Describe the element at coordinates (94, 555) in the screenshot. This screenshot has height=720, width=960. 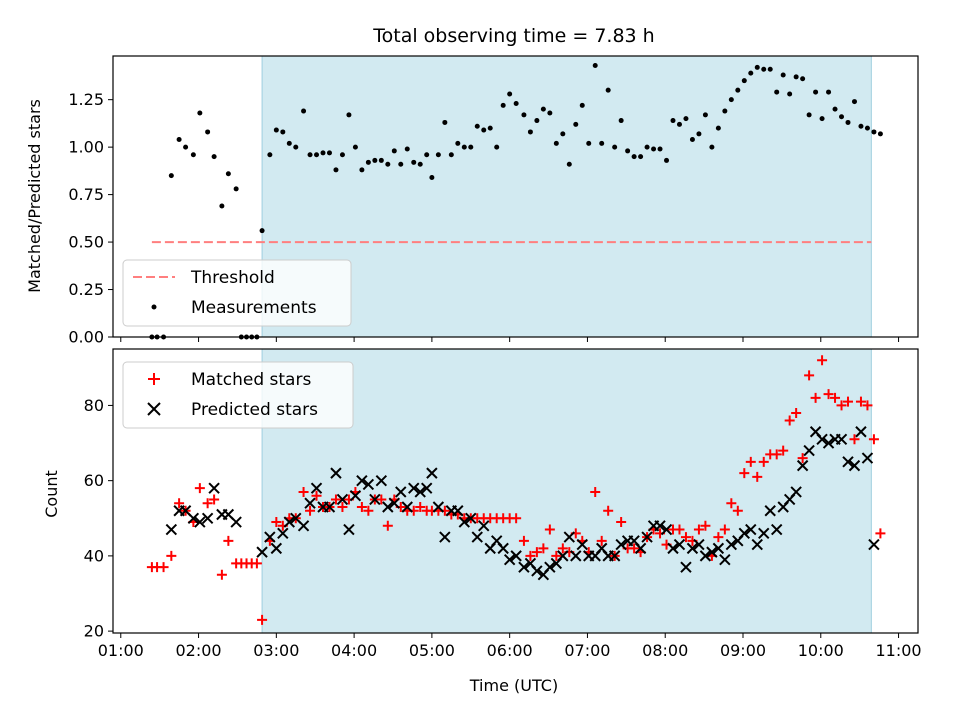
I see `y-tick-label: 40` at that location.